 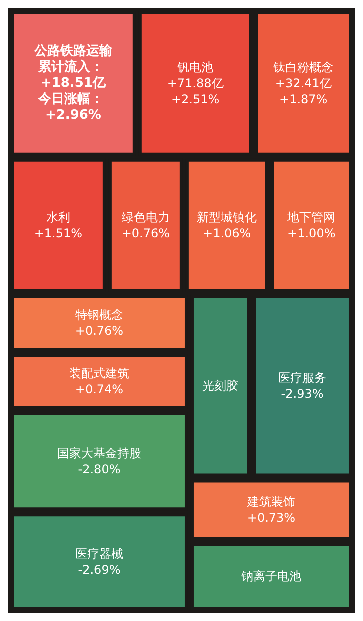 What do you see at coordinates (303, 83) in the screenshot?
I see `text: +32.41亿` at bounding box center [303, 83].